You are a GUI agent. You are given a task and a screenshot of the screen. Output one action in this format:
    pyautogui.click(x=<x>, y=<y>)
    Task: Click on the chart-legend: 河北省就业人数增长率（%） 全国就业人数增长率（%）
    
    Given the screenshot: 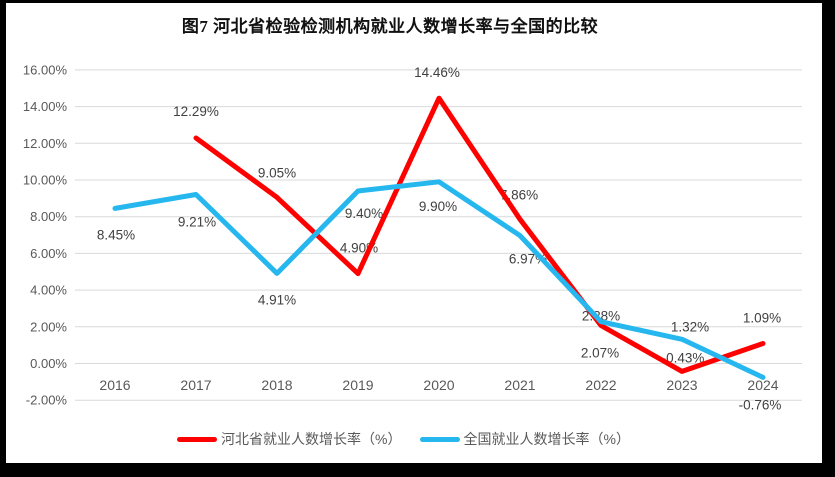 What is the action you would take?
    pyautogui.click(x=410, y=439)
    